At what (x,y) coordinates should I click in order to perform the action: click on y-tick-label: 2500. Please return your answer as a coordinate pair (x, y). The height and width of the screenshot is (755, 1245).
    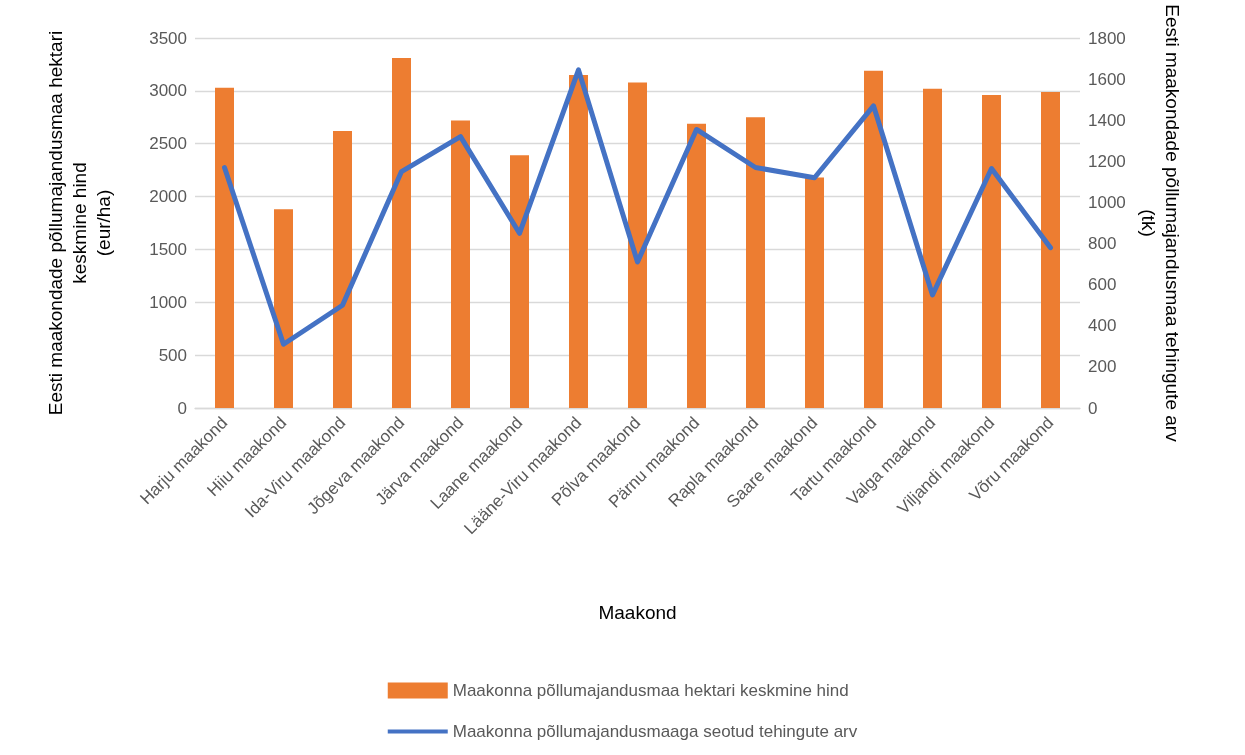
    Looking at the image, I should click on (168, 144).